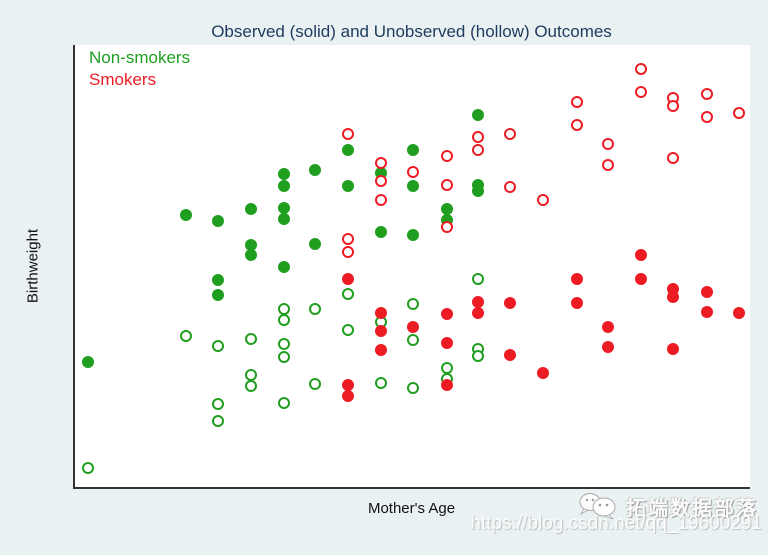  I want to click on x-axis-label: Mother's Age, so click(411, 508).